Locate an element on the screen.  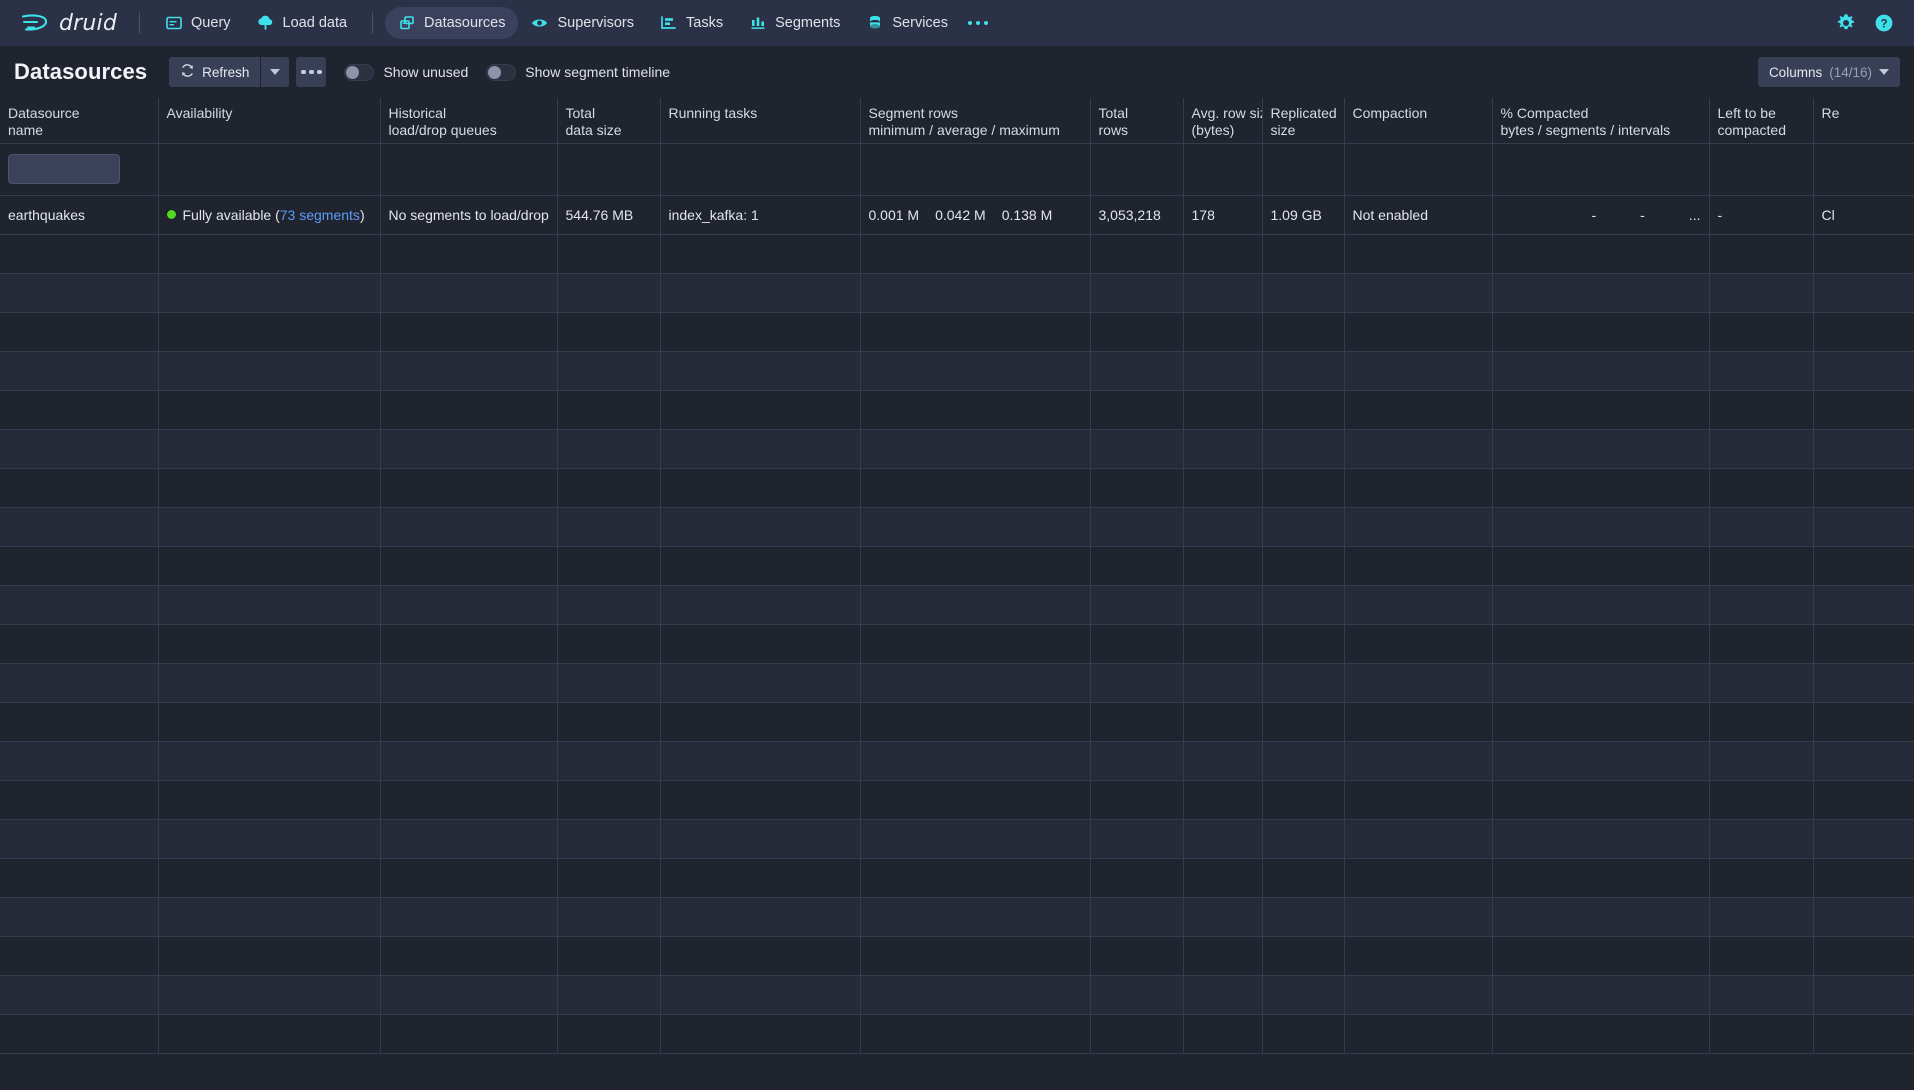
navbar-right-actions: ? is located at coordinates (1865, 23).